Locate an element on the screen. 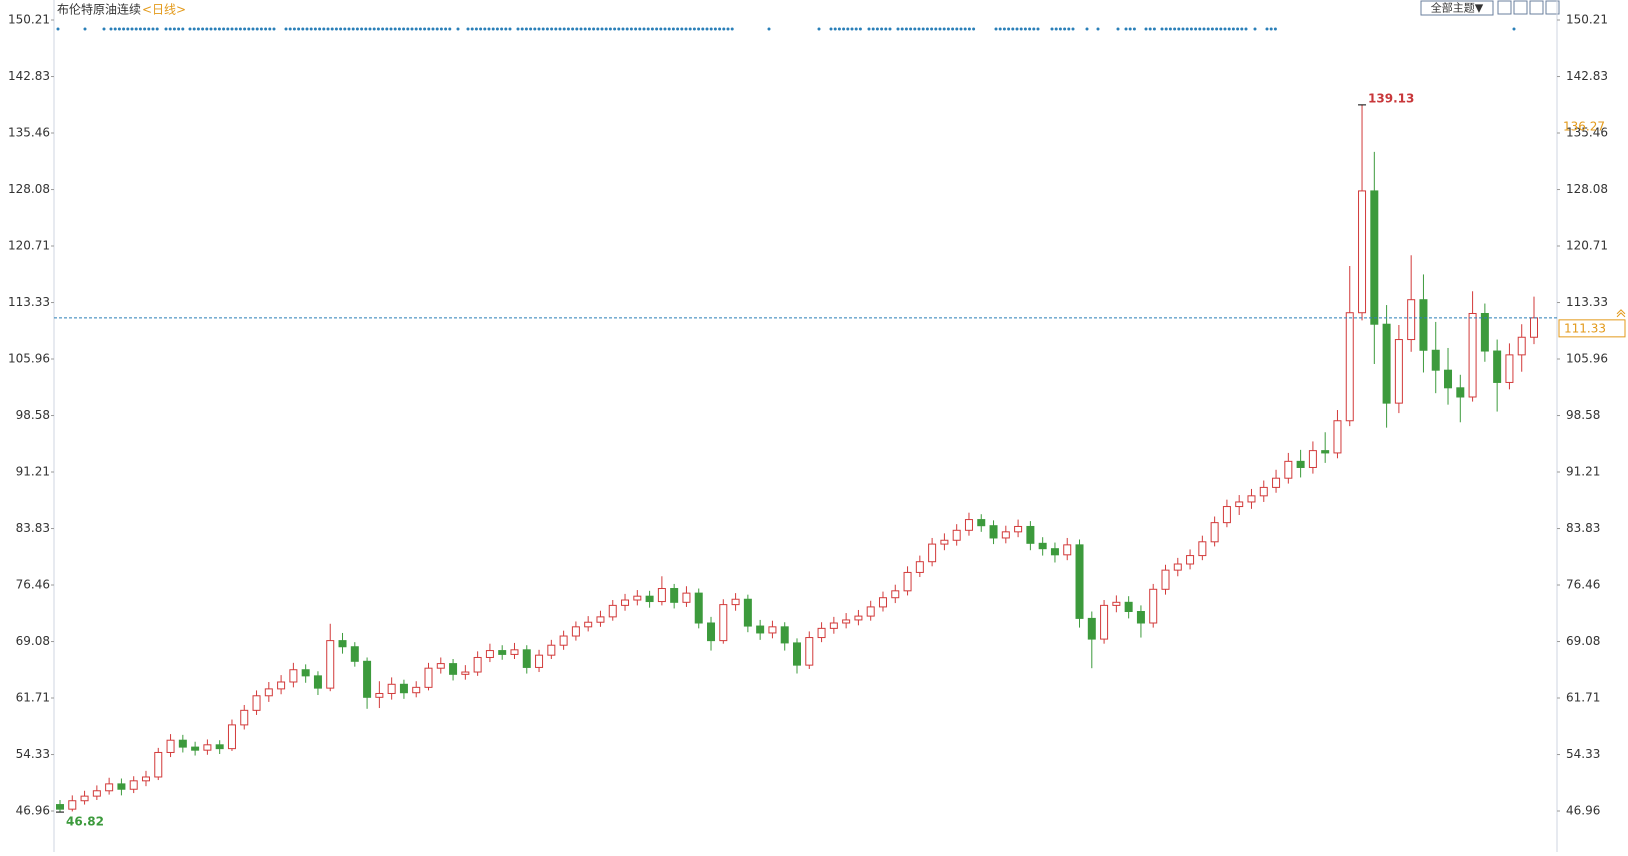  zoom-button is located at coordinates (1504, 7).